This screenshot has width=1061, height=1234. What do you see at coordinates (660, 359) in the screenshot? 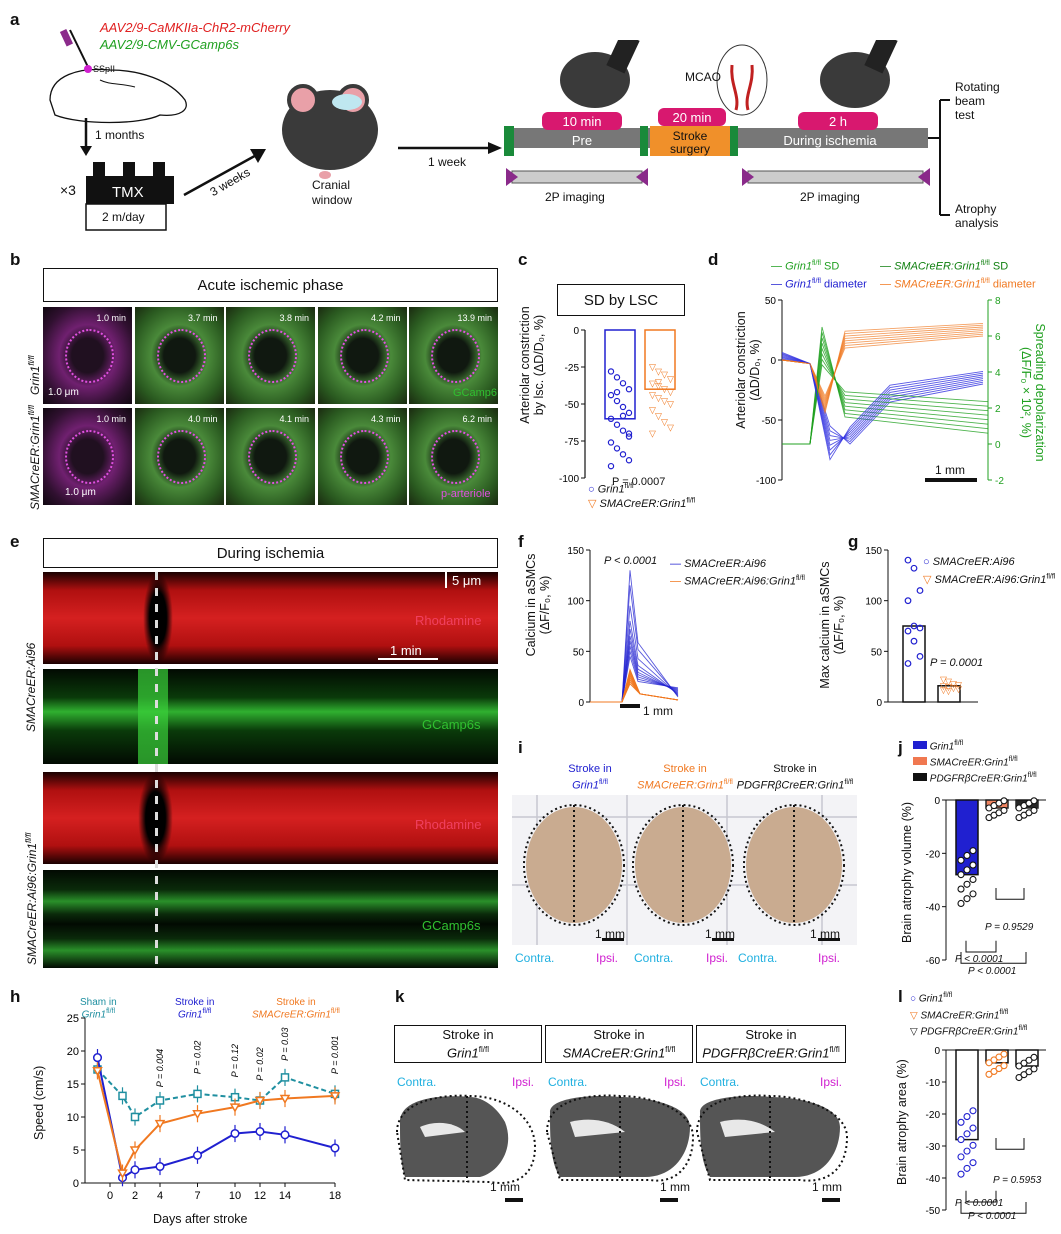
I see `bar-smacreer` at bounding box center [660, 359].